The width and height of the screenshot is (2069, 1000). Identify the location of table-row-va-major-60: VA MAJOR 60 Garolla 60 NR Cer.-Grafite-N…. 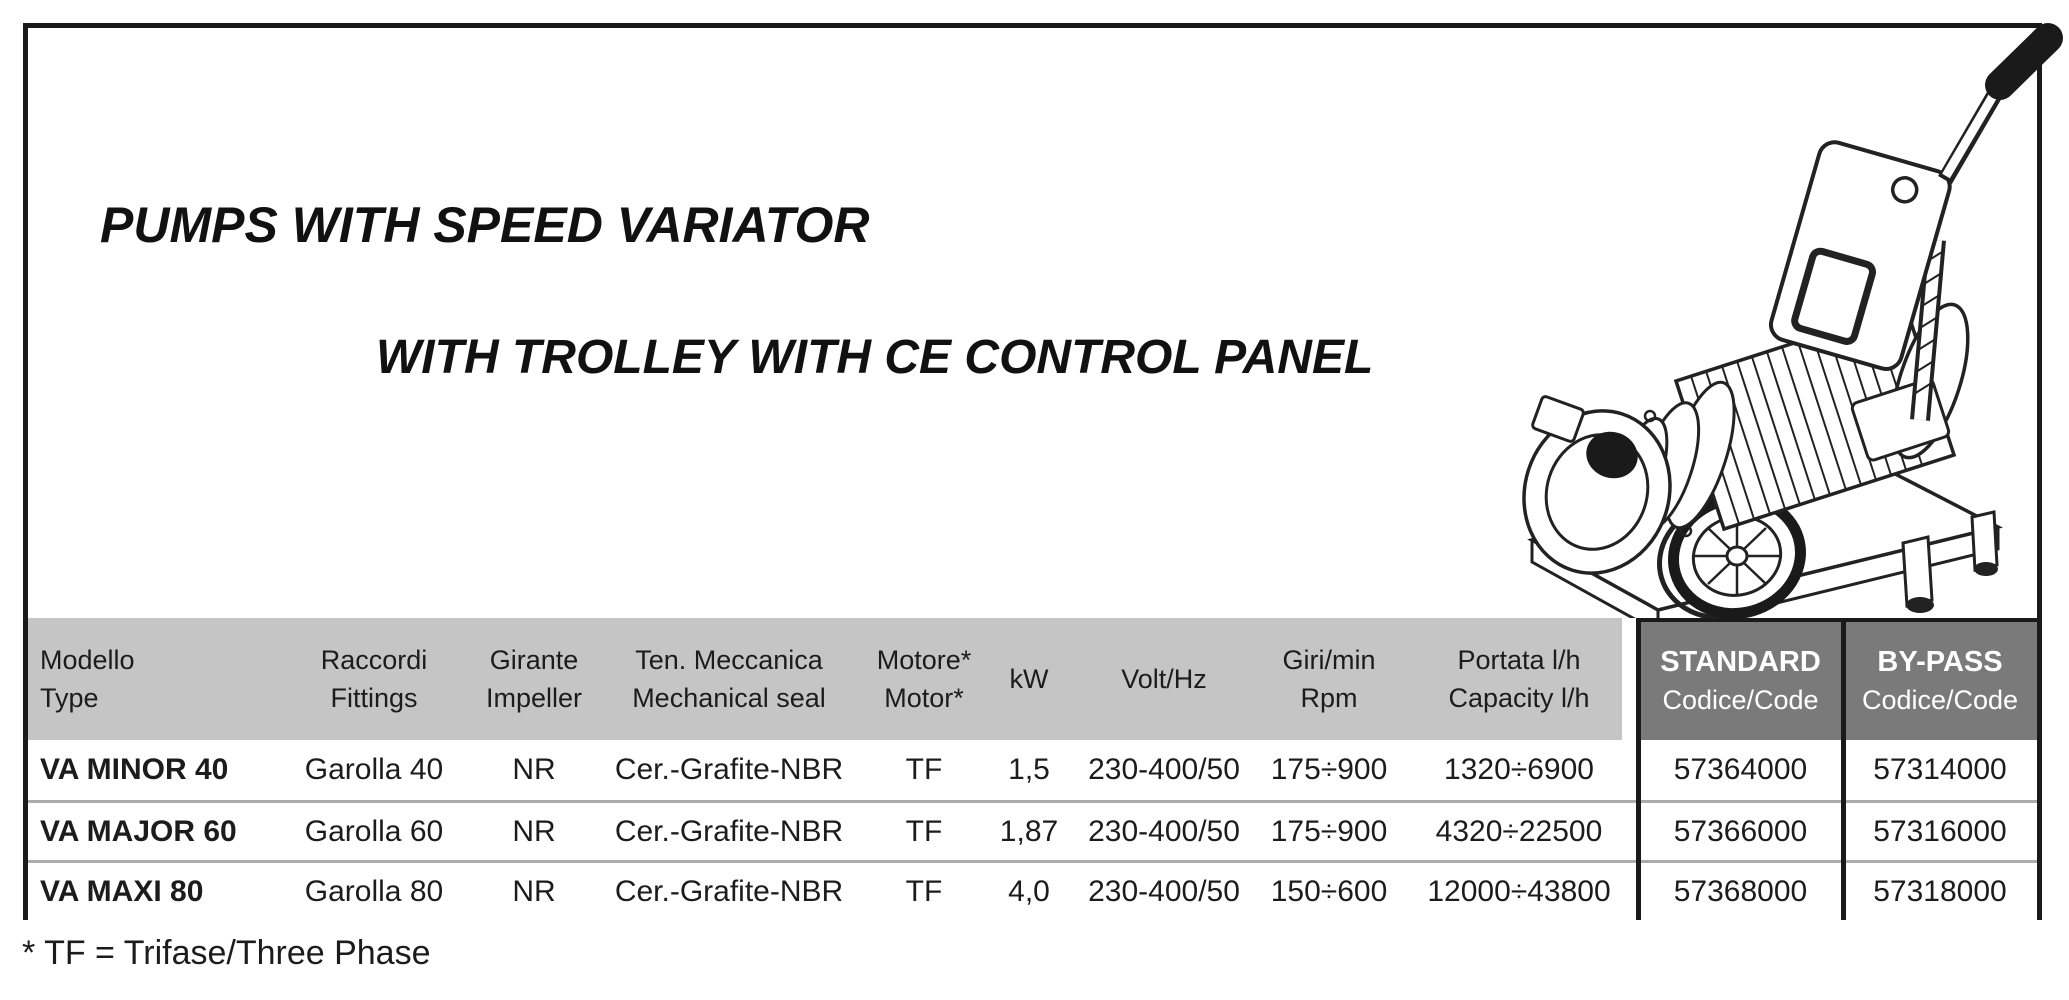
(1032, 830).